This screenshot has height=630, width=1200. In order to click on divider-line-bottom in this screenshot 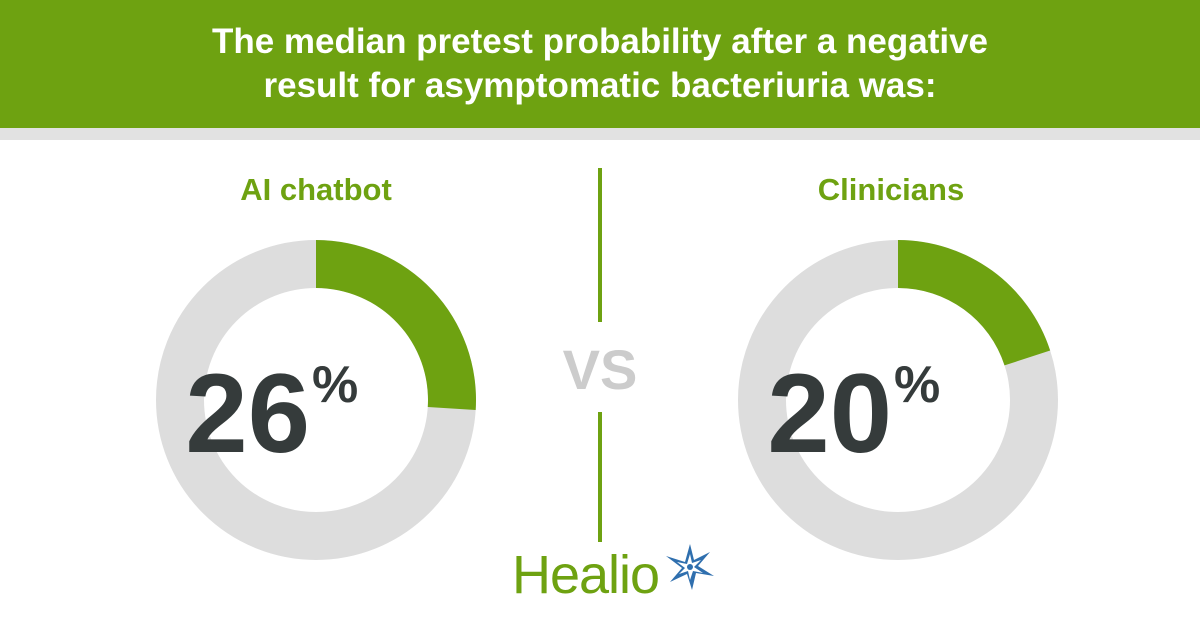, I will do `click(600, 477)`.